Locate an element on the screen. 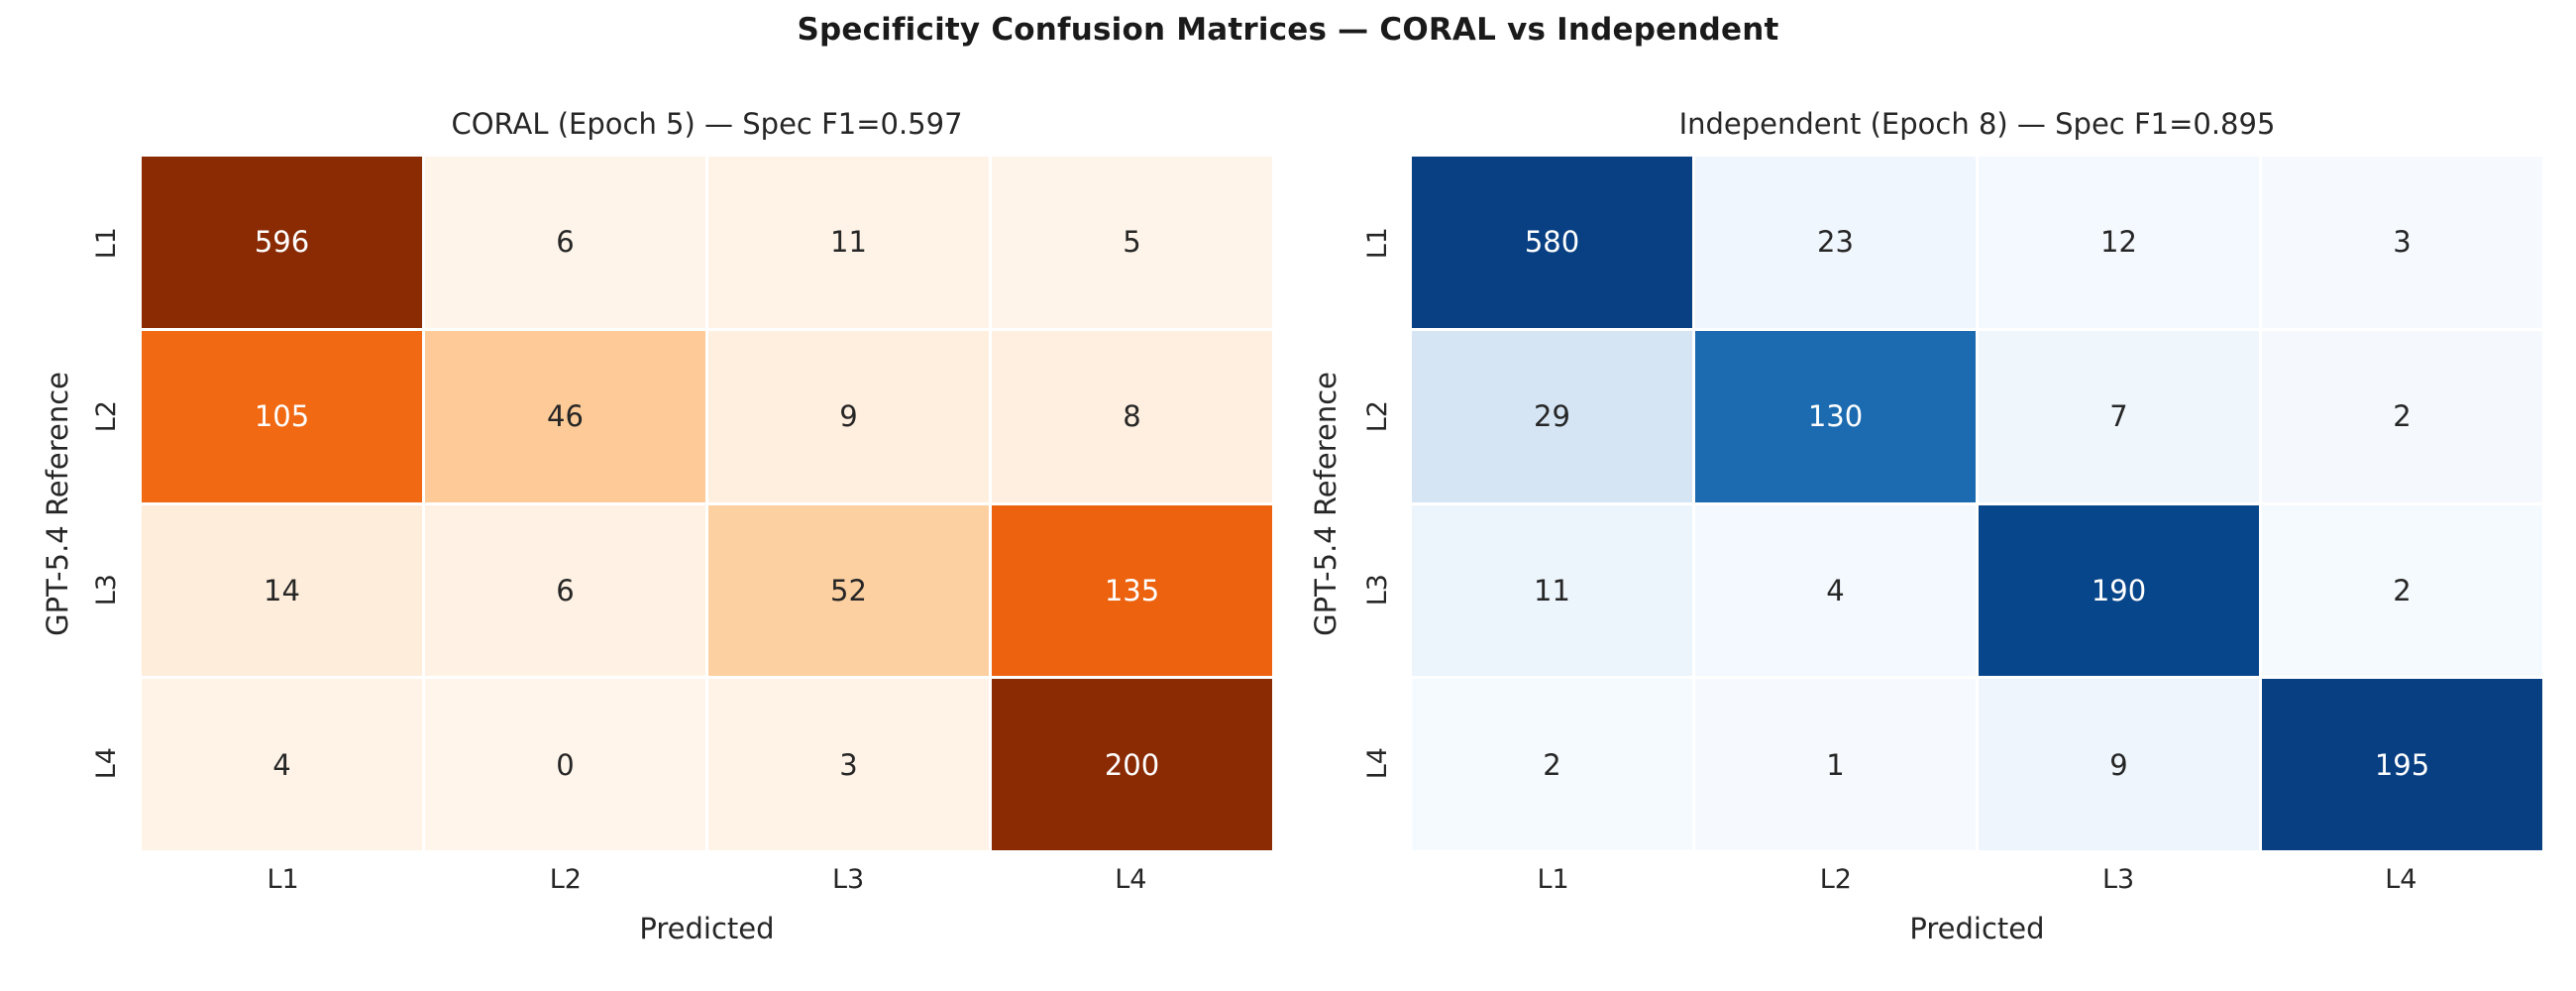  cell-value: 9 is located at coordinates (2118, 764).